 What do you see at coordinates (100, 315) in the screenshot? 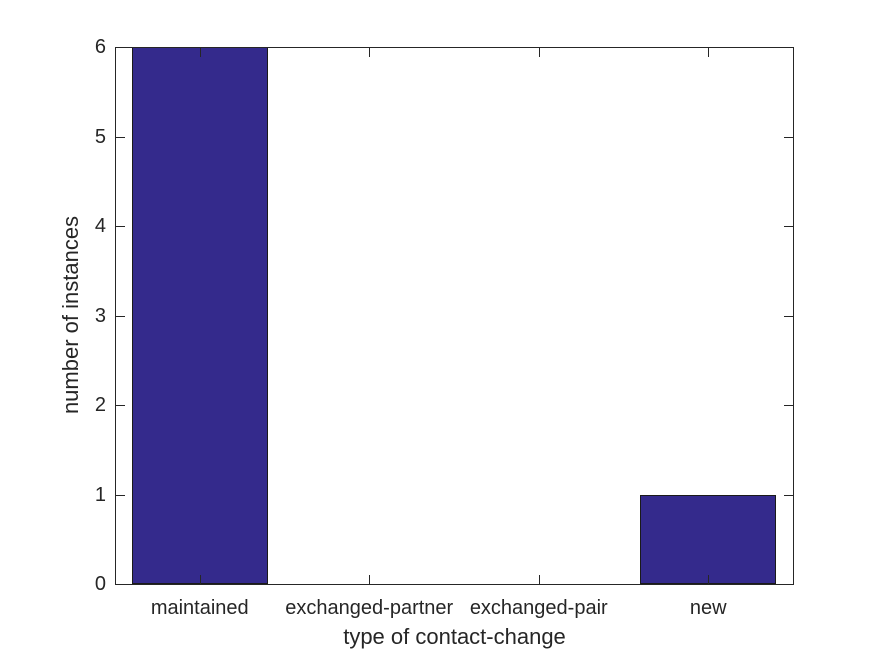
I see `y-axis-tick-label: 3` at bounding box center [100, 315].